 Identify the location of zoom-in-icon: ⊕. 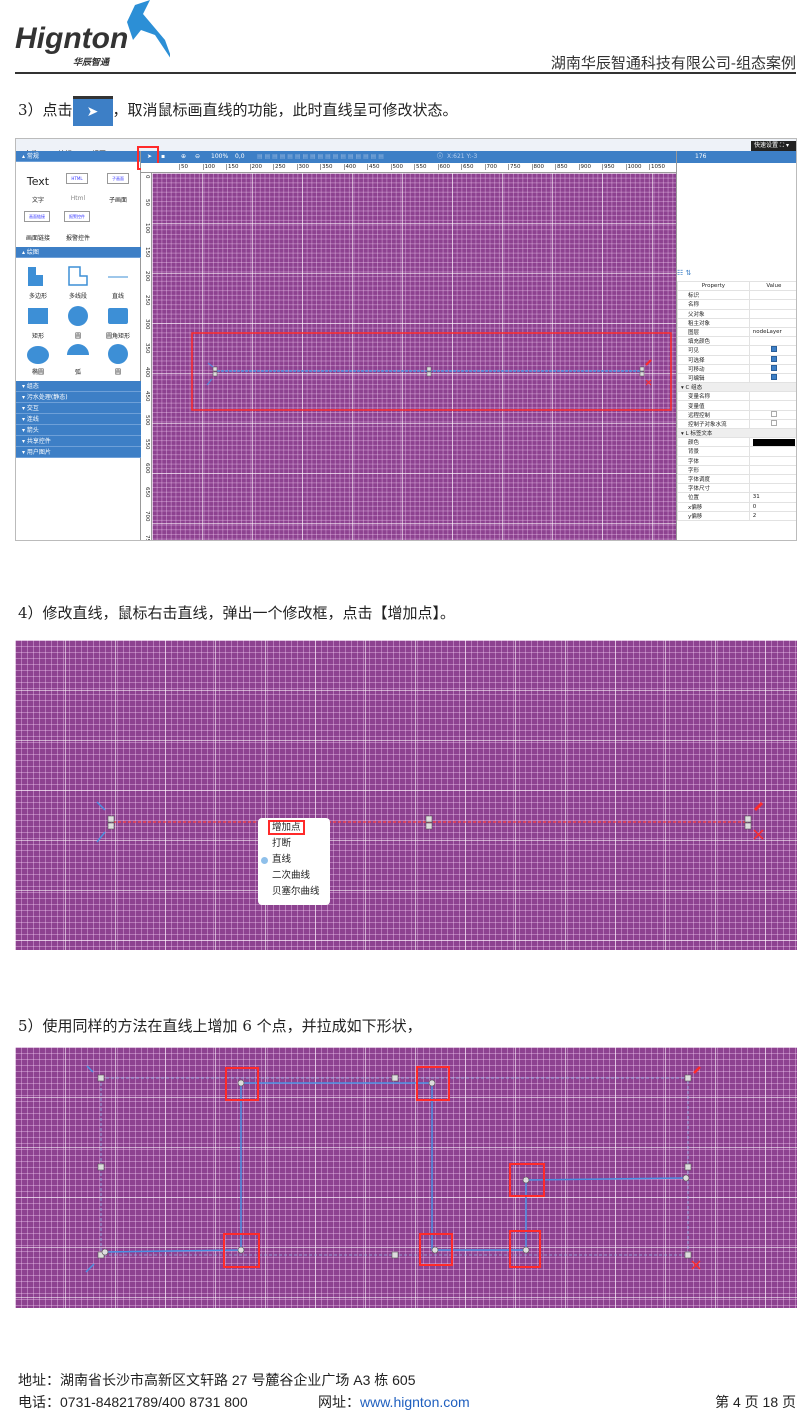
(184, 156).